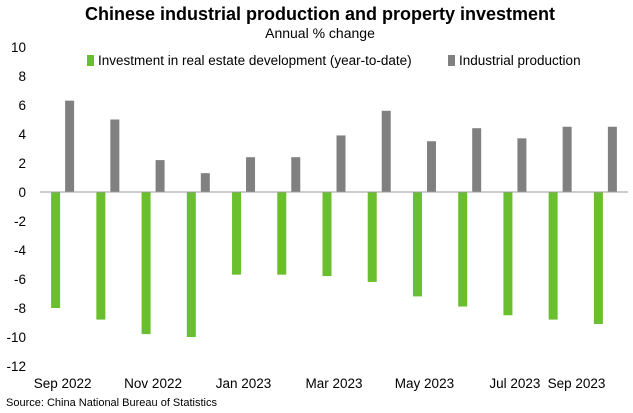 The image size is (633, 413). What do you see at coordinates (20, 250) in the screenshot?
I see `y-tick-label: -4` at bounding box center [20, 250].